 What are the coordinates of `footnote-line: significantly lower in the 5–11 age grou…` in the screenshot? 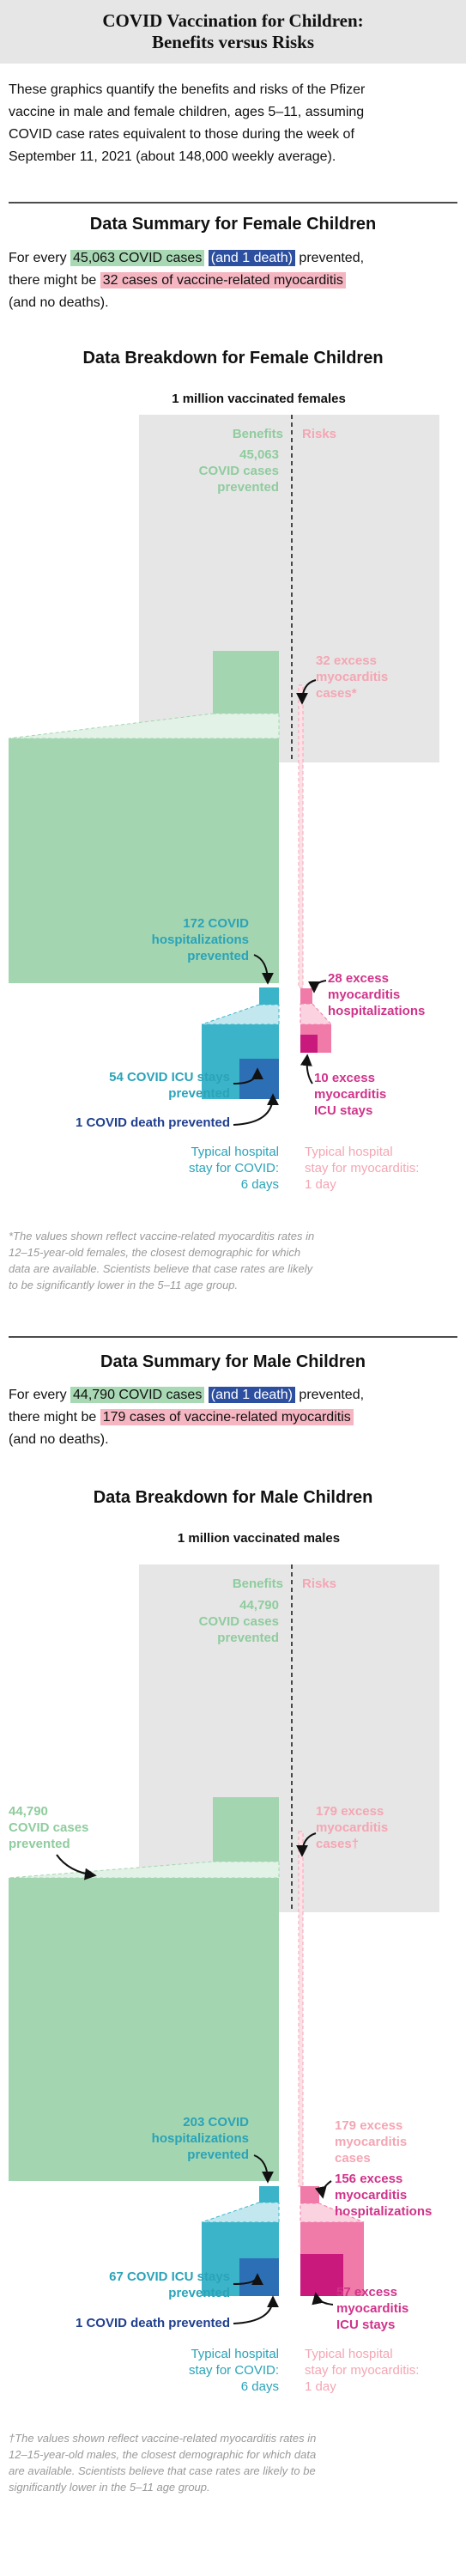 It's located at (109, 2487).